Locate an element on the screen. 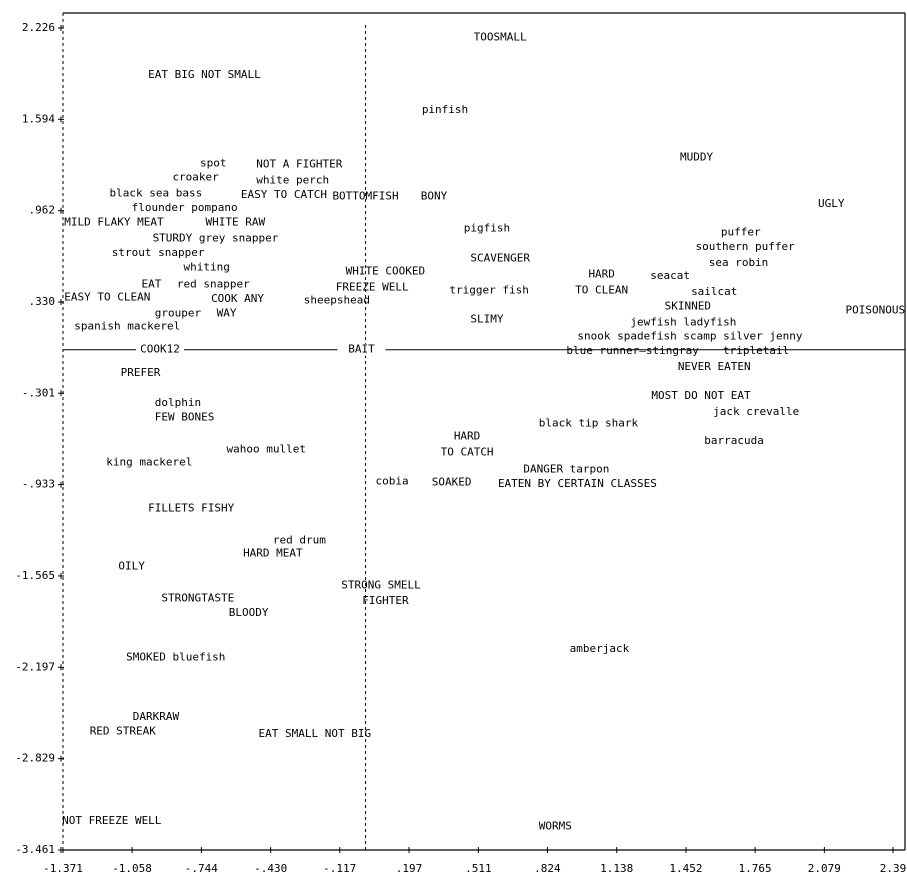 The width and height of the screenshot is (907, 885). point-label: FIGHTER is located at coordinates (385, 600).